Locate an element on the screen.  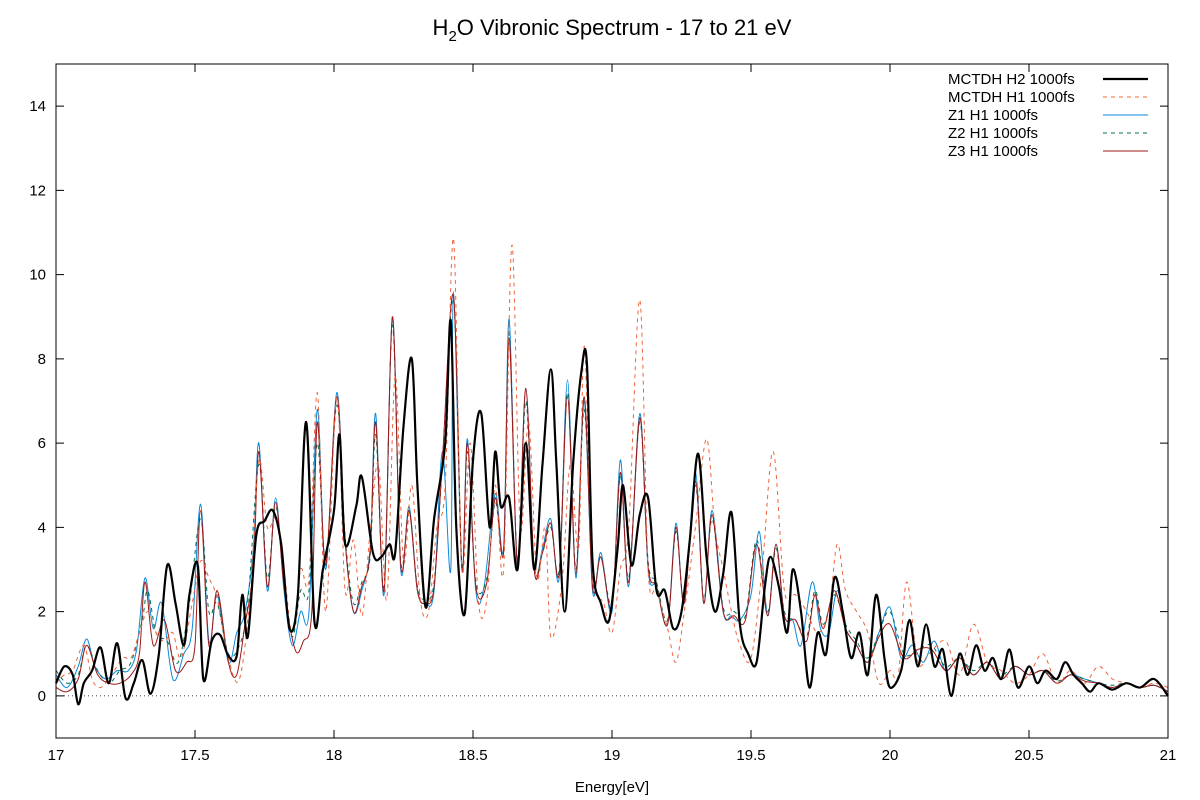
legend-label: Z2 H1 1000fs is located at coordinates (993, 133).